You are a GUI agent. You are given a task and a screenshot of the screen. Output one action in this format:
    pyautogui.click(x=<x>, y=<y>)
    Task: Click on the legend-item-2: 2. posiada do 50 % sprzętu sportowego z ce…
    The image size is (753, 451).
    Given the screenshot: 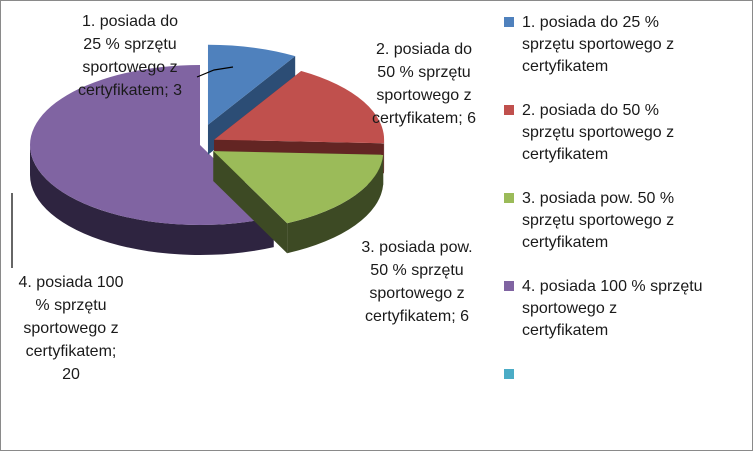 What is the action you would take?
    pyautogui.click(x=622, y=133)
    